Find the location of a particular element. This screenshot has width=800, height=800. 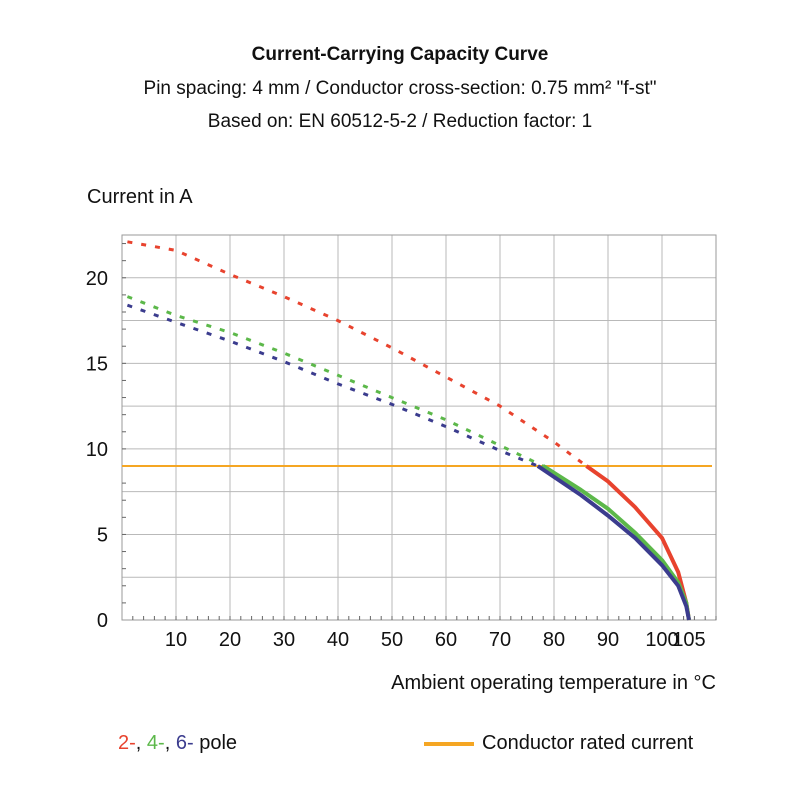

y-tick-label: 20 is located at coordinates (97, 279).